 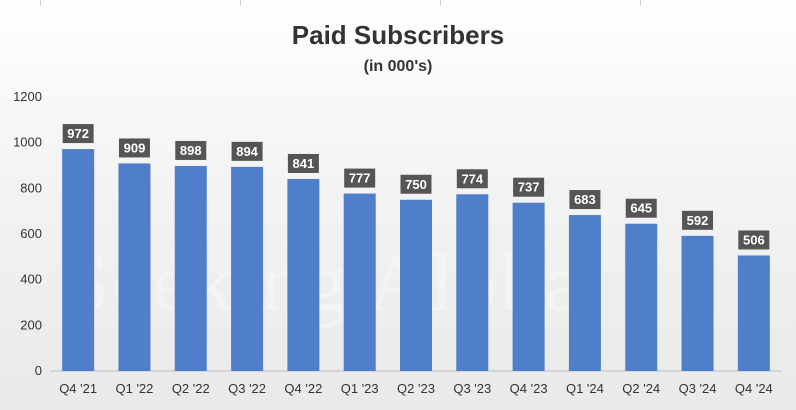 I want to click on x-tick-label: Q1 '24, so click(x=585, y=388).